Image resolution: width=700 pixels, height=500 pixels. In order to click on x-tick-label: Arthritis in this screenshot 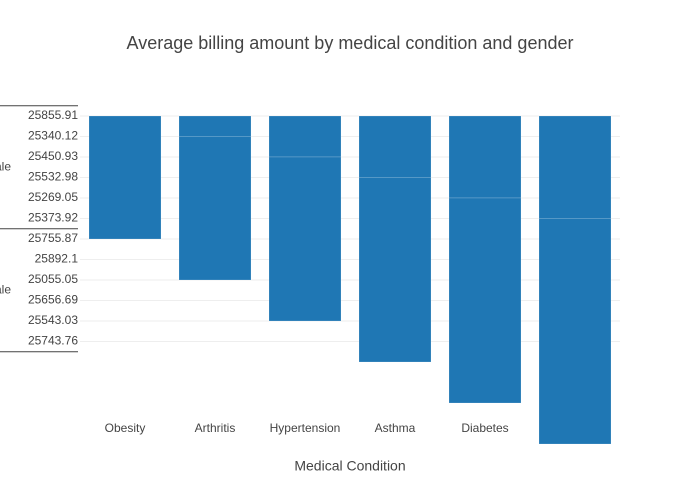, I will do `click(215, 428)`.